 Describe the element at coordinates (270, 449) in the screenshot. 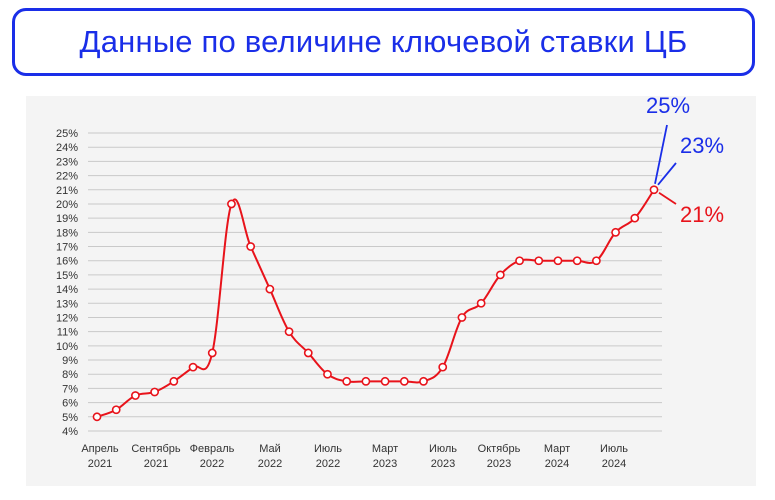

I see `x-tick-label: Май` at that location.